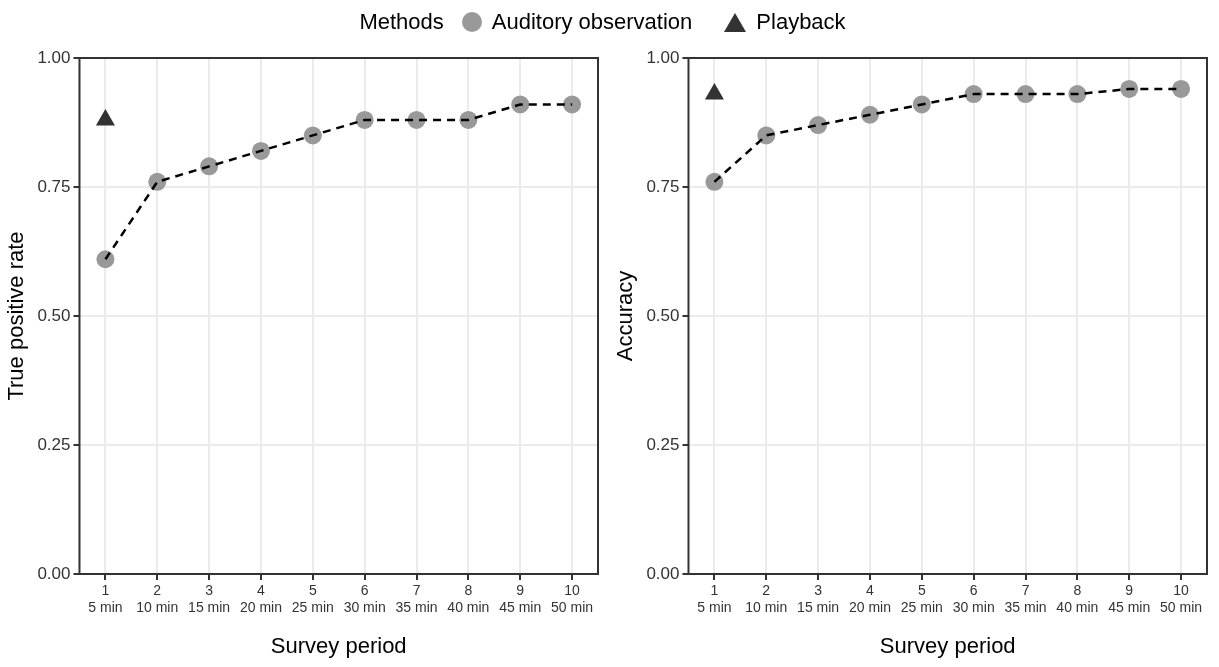  What do you see at coordinates (625, 316) in the screenshot?
I see `y-axis-title: Accuracy` at bounding box center [625, 316].